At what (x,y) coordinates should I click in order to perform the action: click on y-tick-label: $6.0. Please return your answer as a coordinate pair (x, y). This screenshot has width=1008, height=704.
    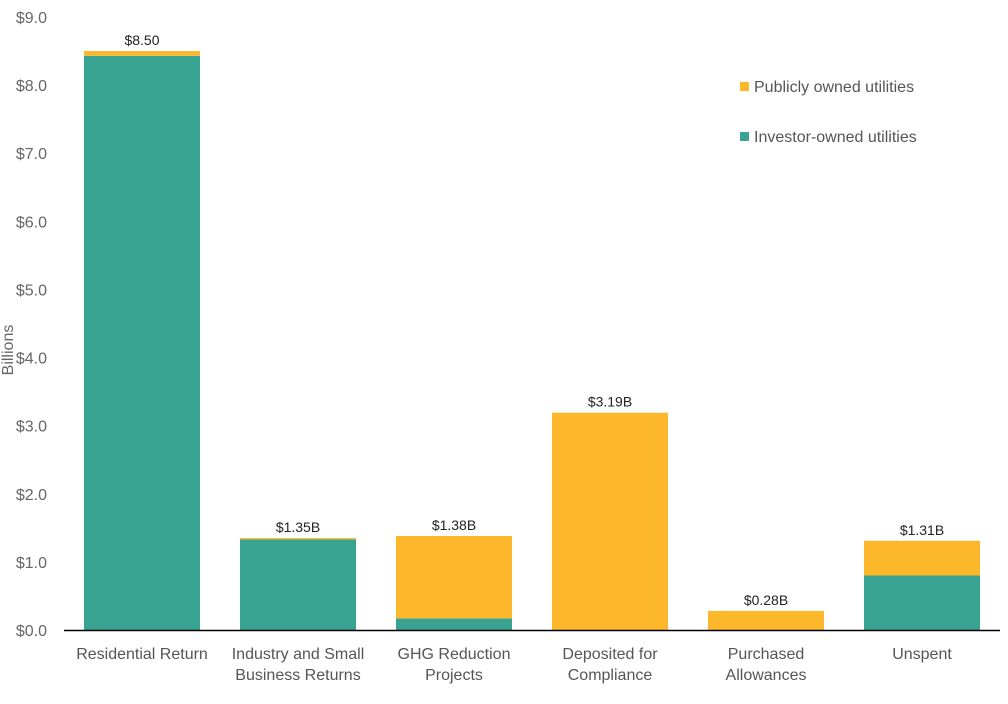
    Looking at the image, I should click on (31, 222).